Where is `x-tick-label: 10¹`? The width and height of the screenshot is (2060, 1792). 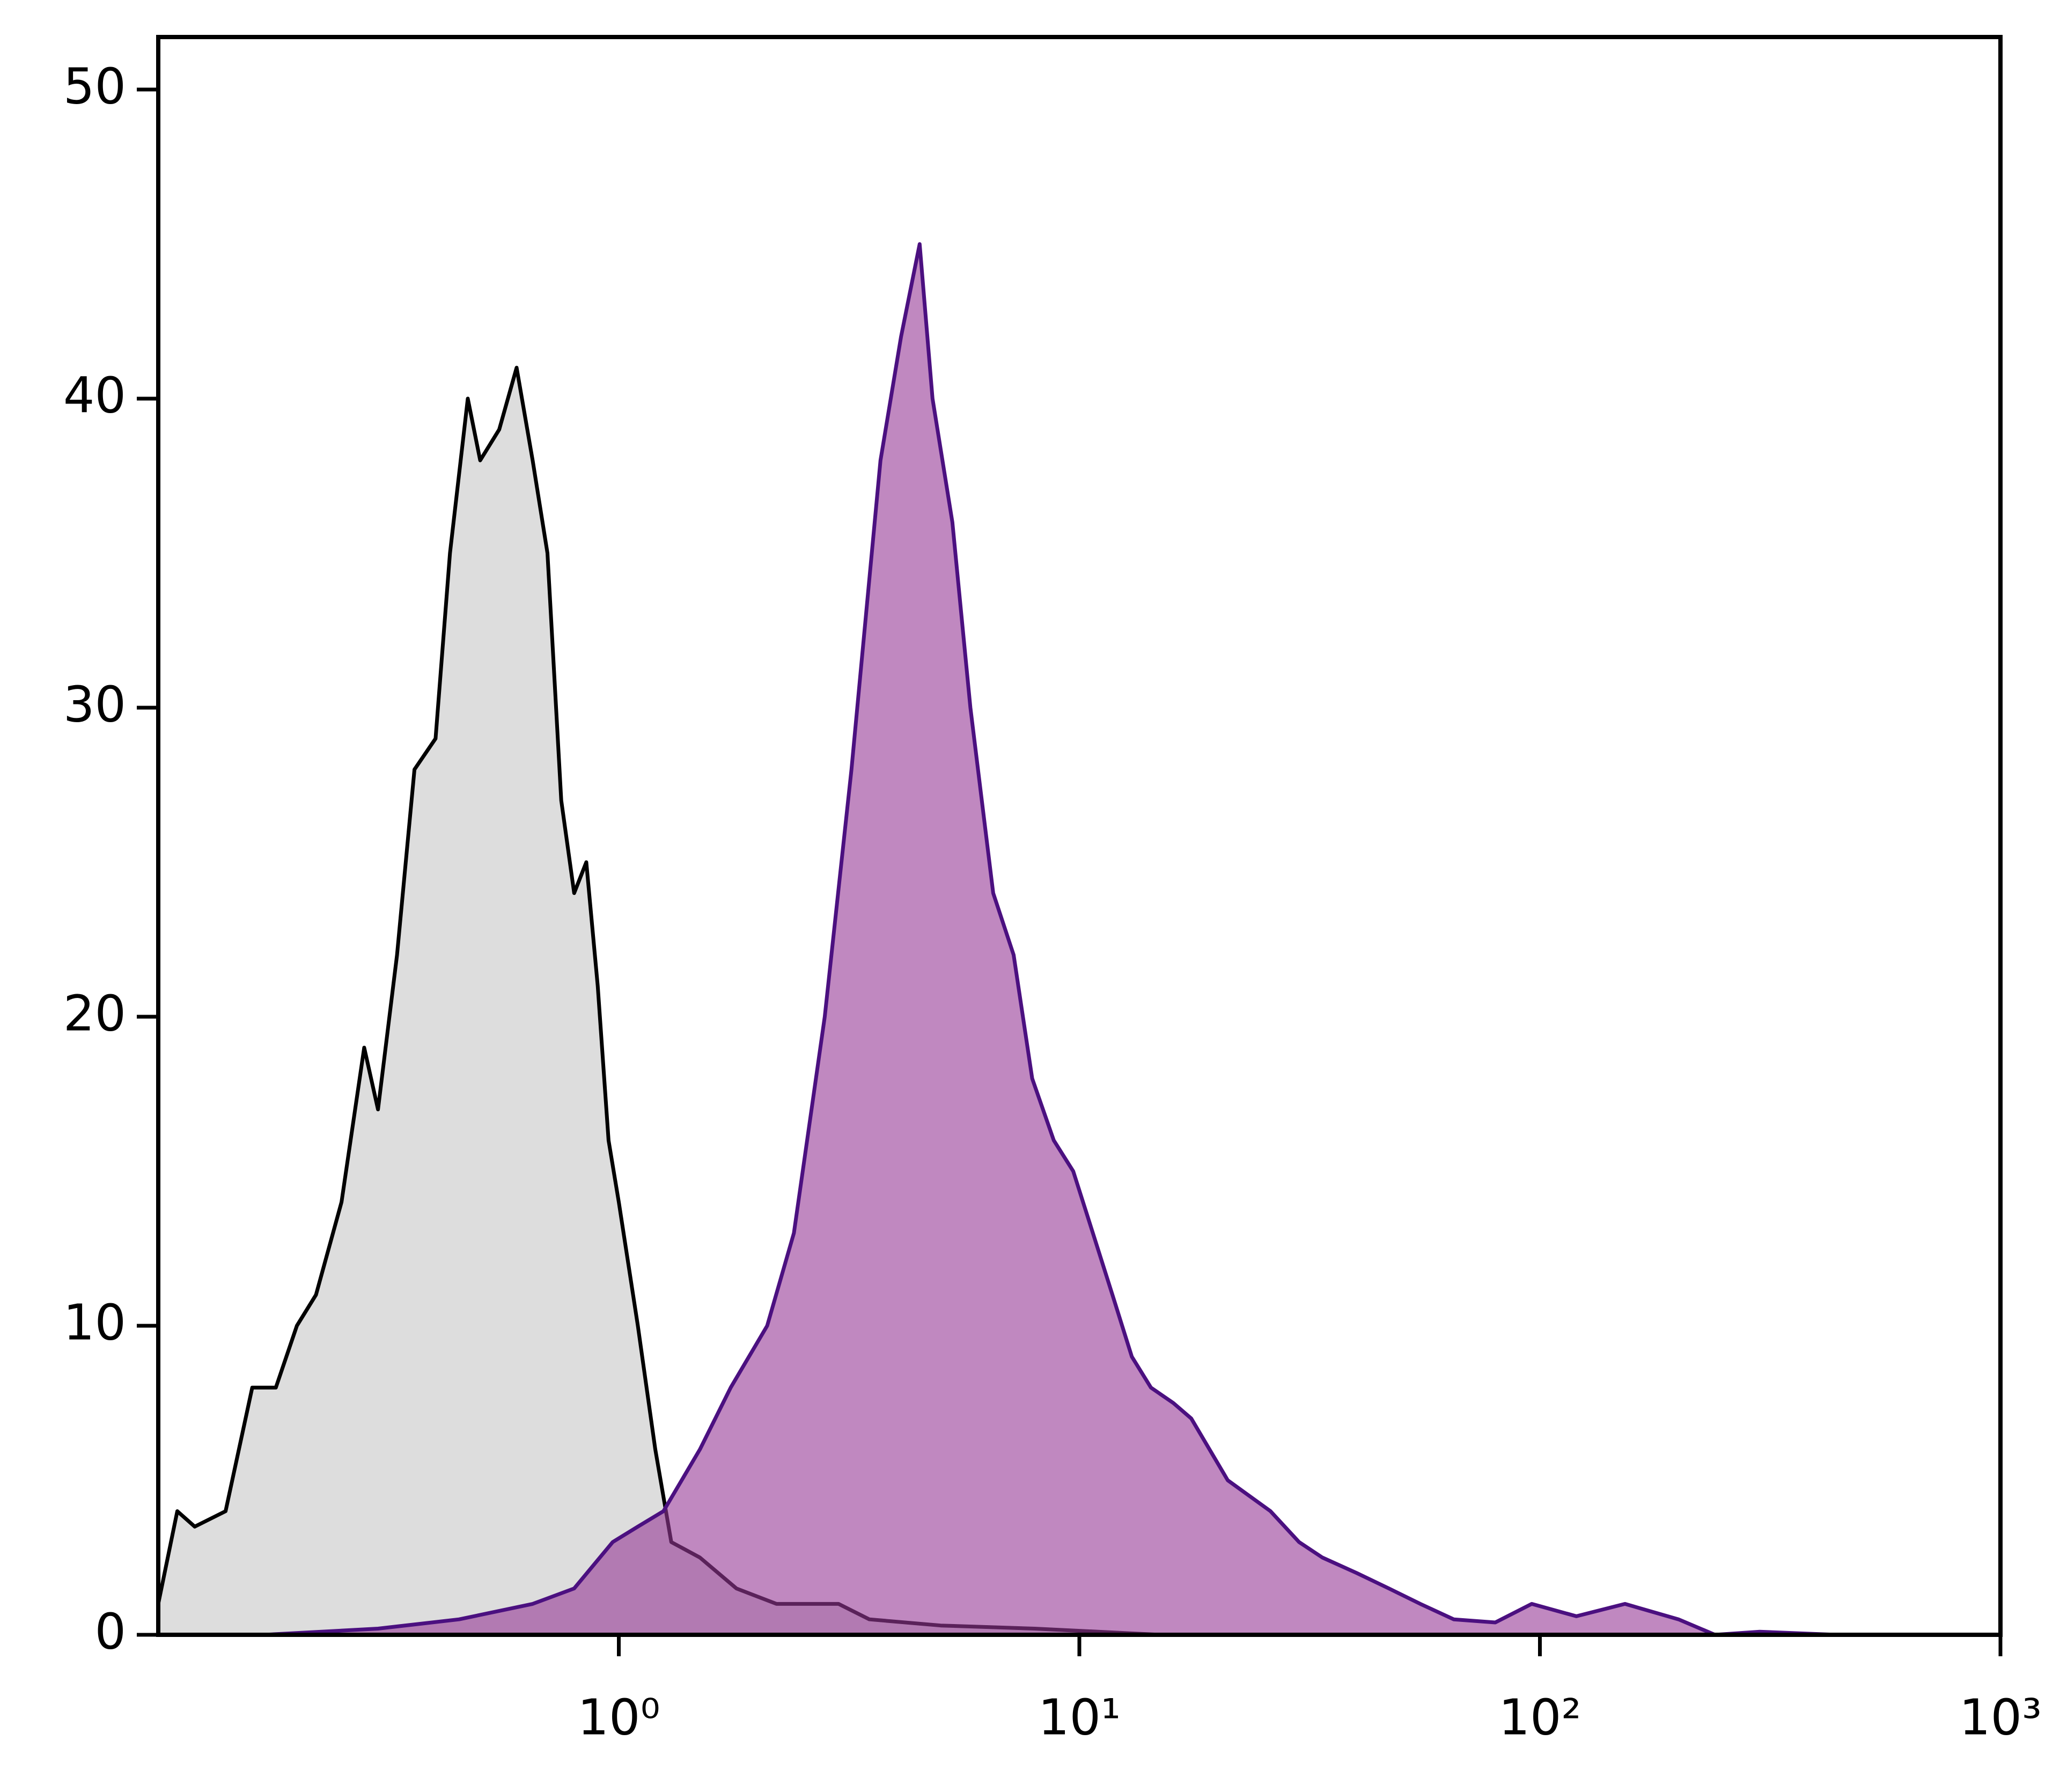
x-tick-label: 10¹ is located at coordinates (1080, 1717).